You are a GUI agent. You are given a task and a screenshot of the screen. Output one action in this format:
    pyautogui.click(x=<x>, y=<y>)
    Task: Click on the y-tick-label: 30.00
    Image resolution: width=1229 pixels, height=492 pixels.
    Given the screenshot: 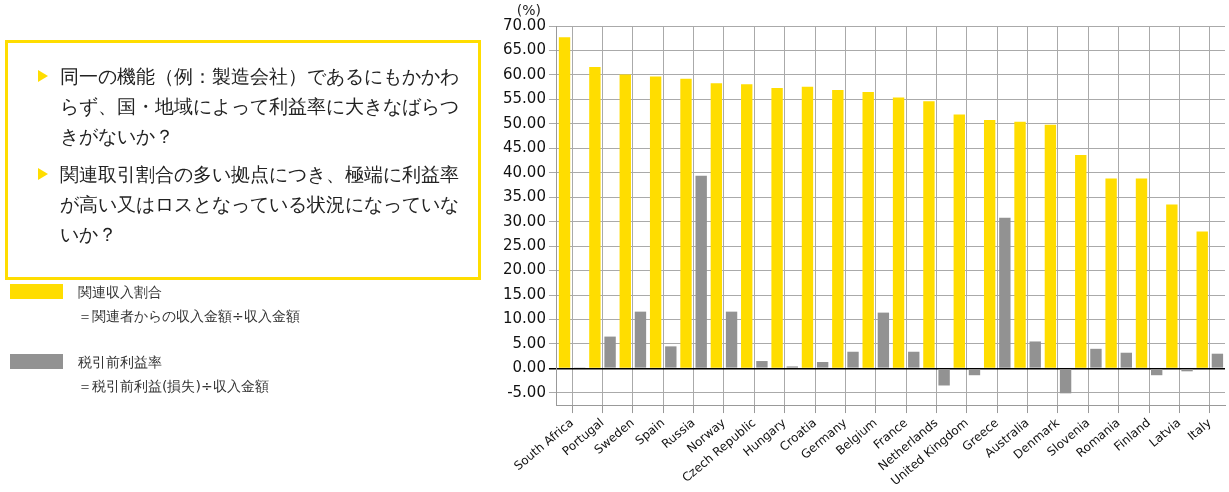 What is the action you would take?
    pyautogui.click(x=524, y=220)
    